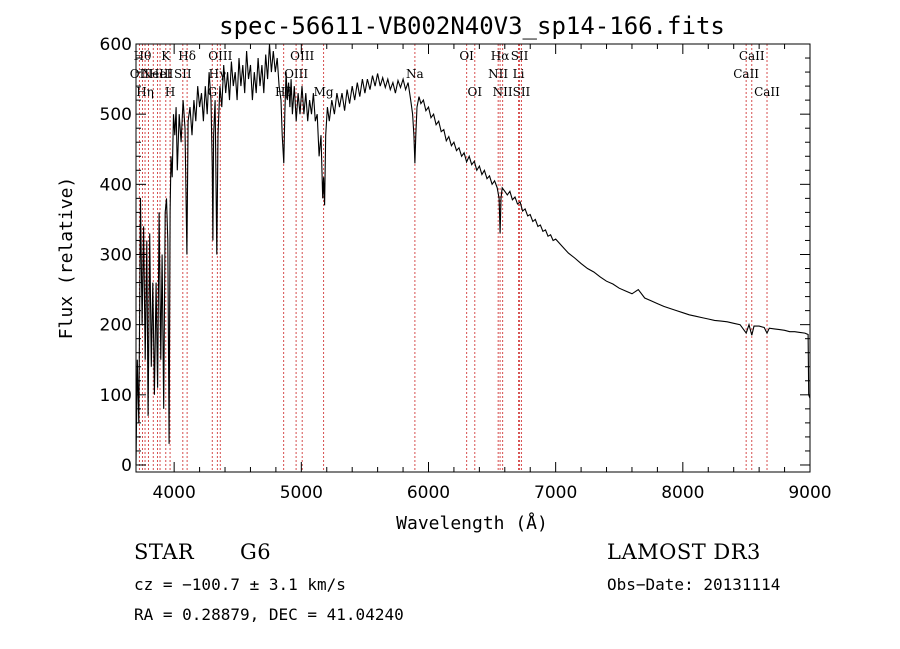  Describe the element at coordinates (174, 493) in the screenshot. I see `x-tick-label: 4000` at that location.